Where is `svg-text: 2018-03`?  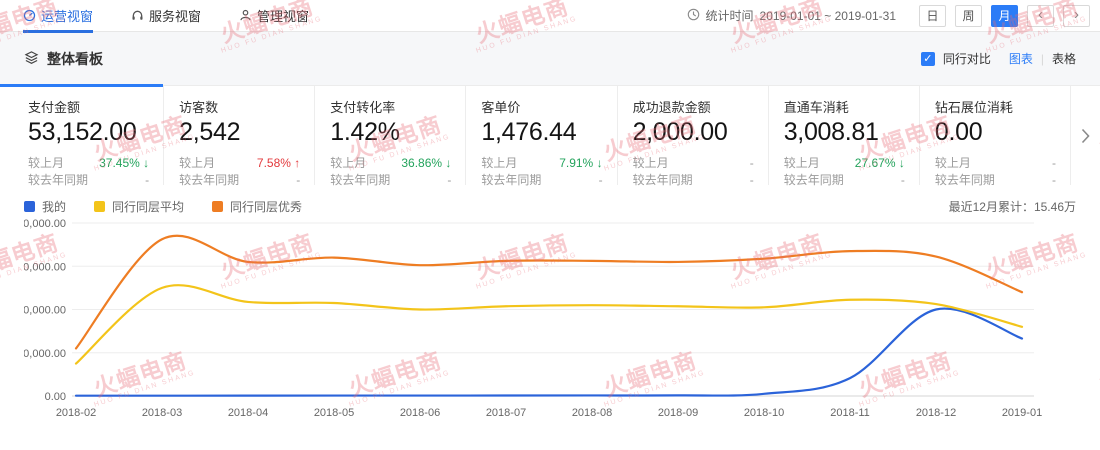 svg-text: 2018-03 is located at coordinates (162, 413).